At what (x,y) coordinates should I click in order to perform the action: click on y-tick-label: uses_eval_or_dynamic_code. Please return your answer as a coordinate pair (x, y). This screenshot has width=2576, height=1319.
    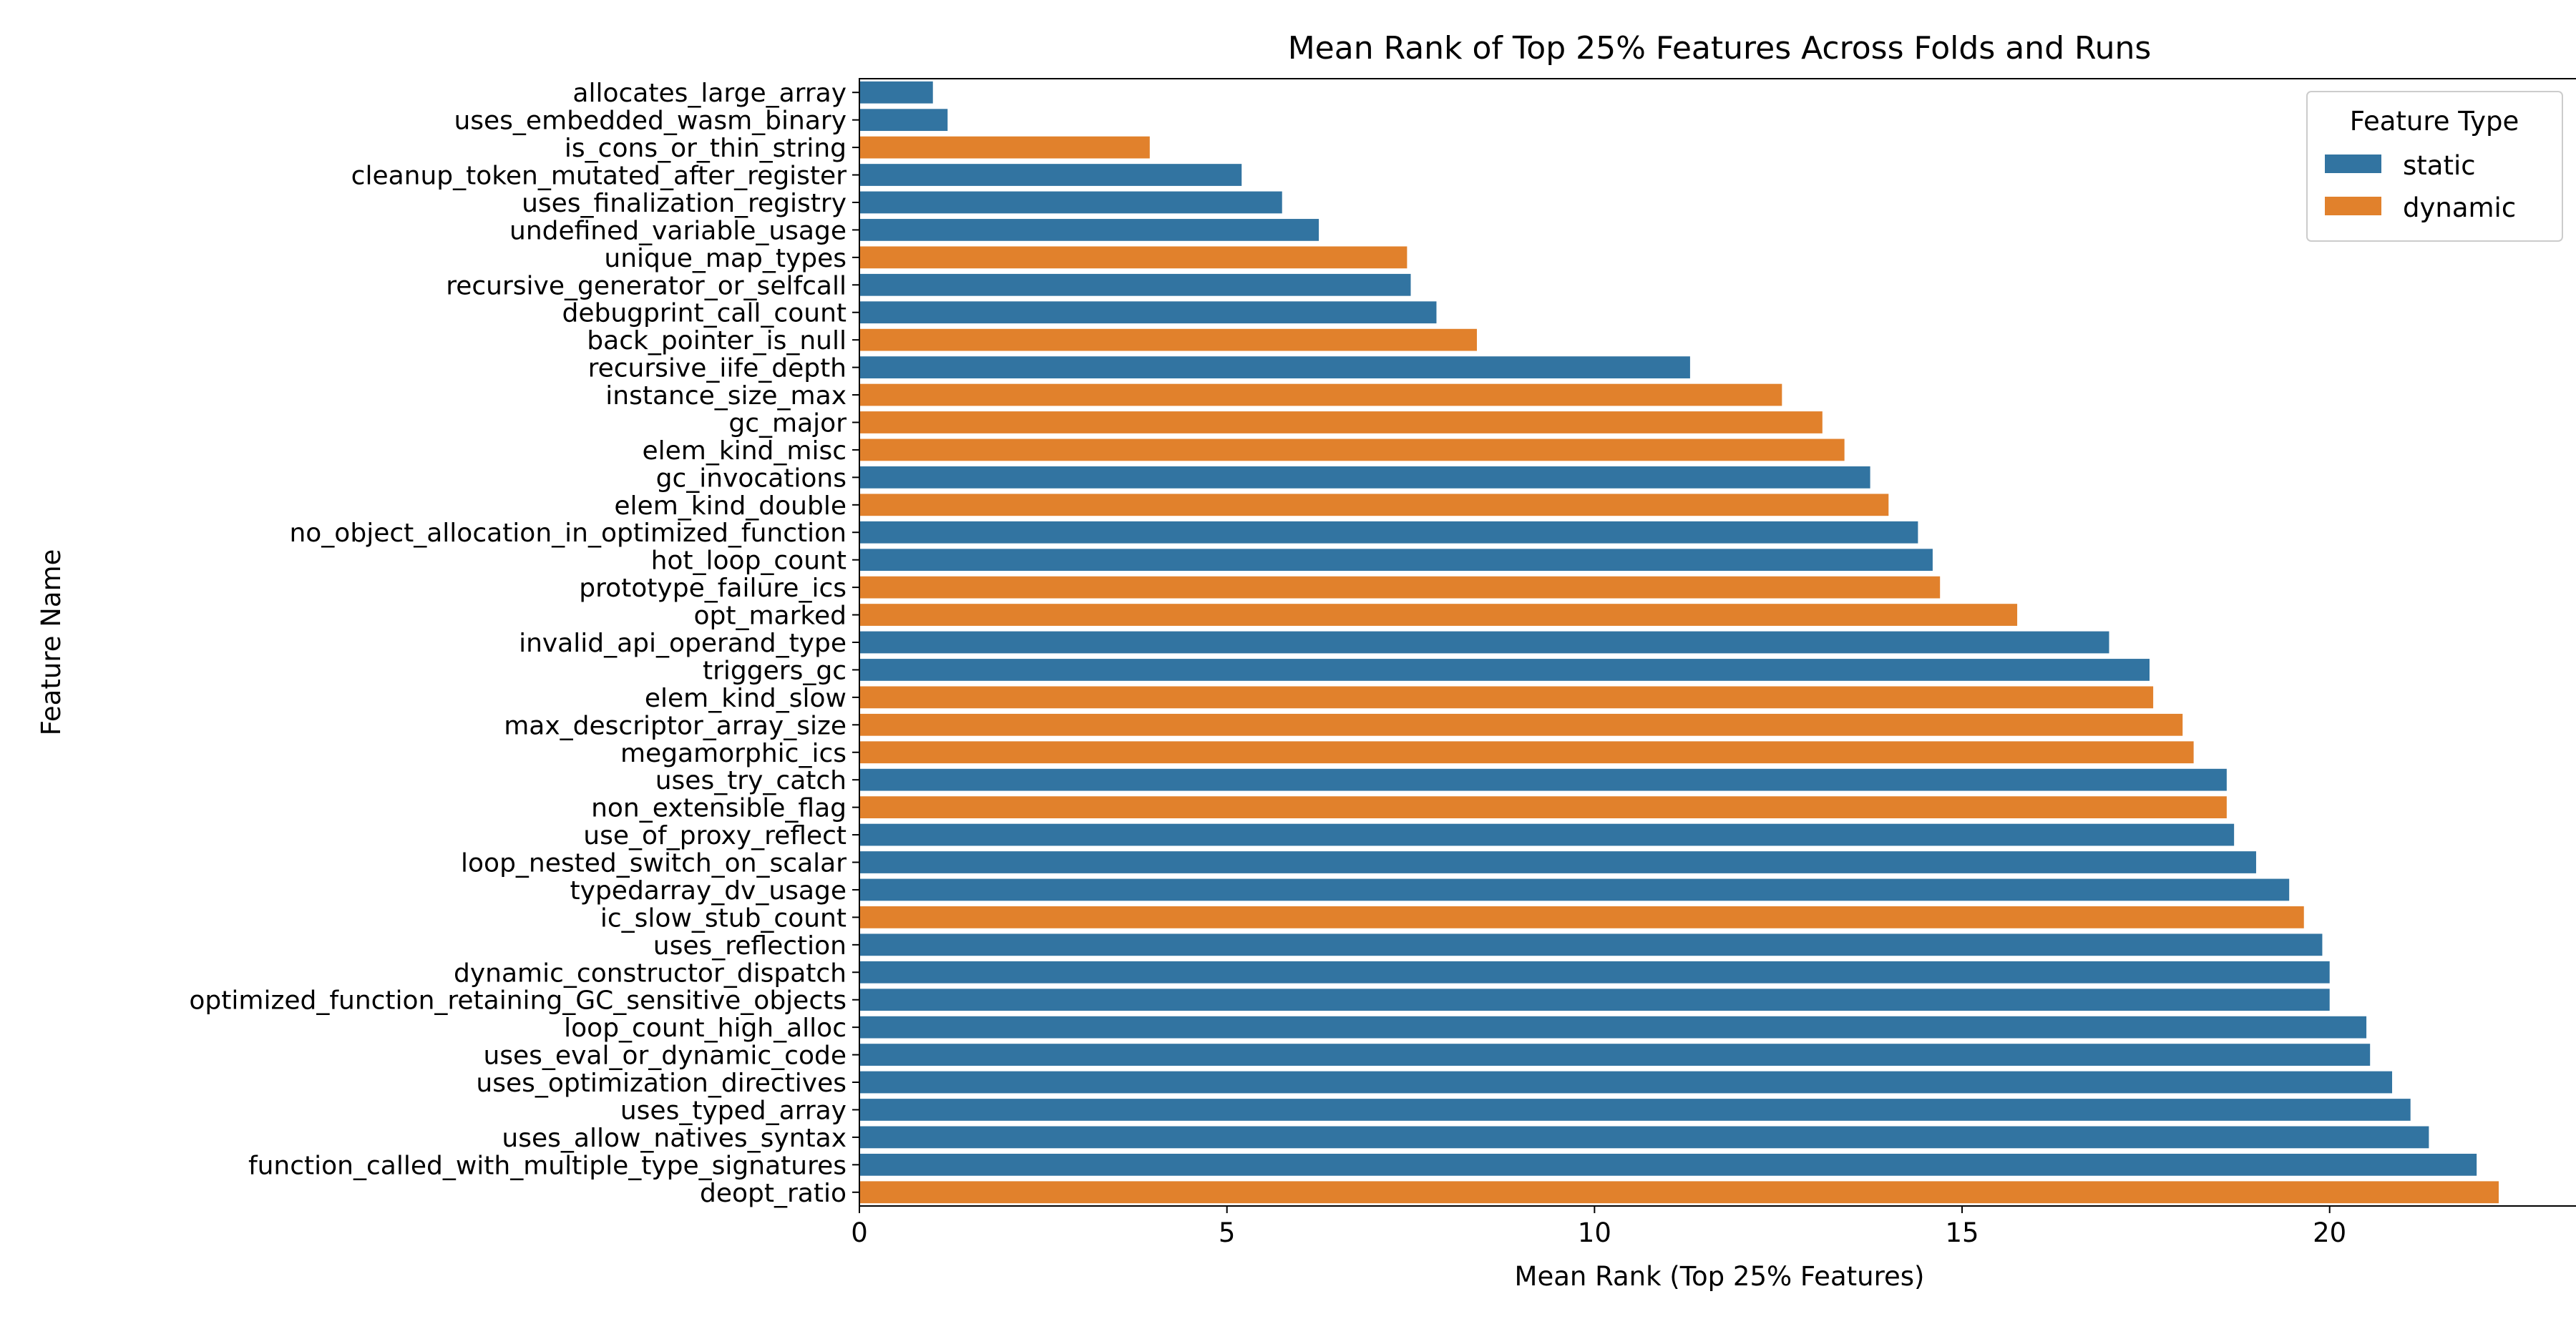
    Looking at the image, I should click on (665, 1056).